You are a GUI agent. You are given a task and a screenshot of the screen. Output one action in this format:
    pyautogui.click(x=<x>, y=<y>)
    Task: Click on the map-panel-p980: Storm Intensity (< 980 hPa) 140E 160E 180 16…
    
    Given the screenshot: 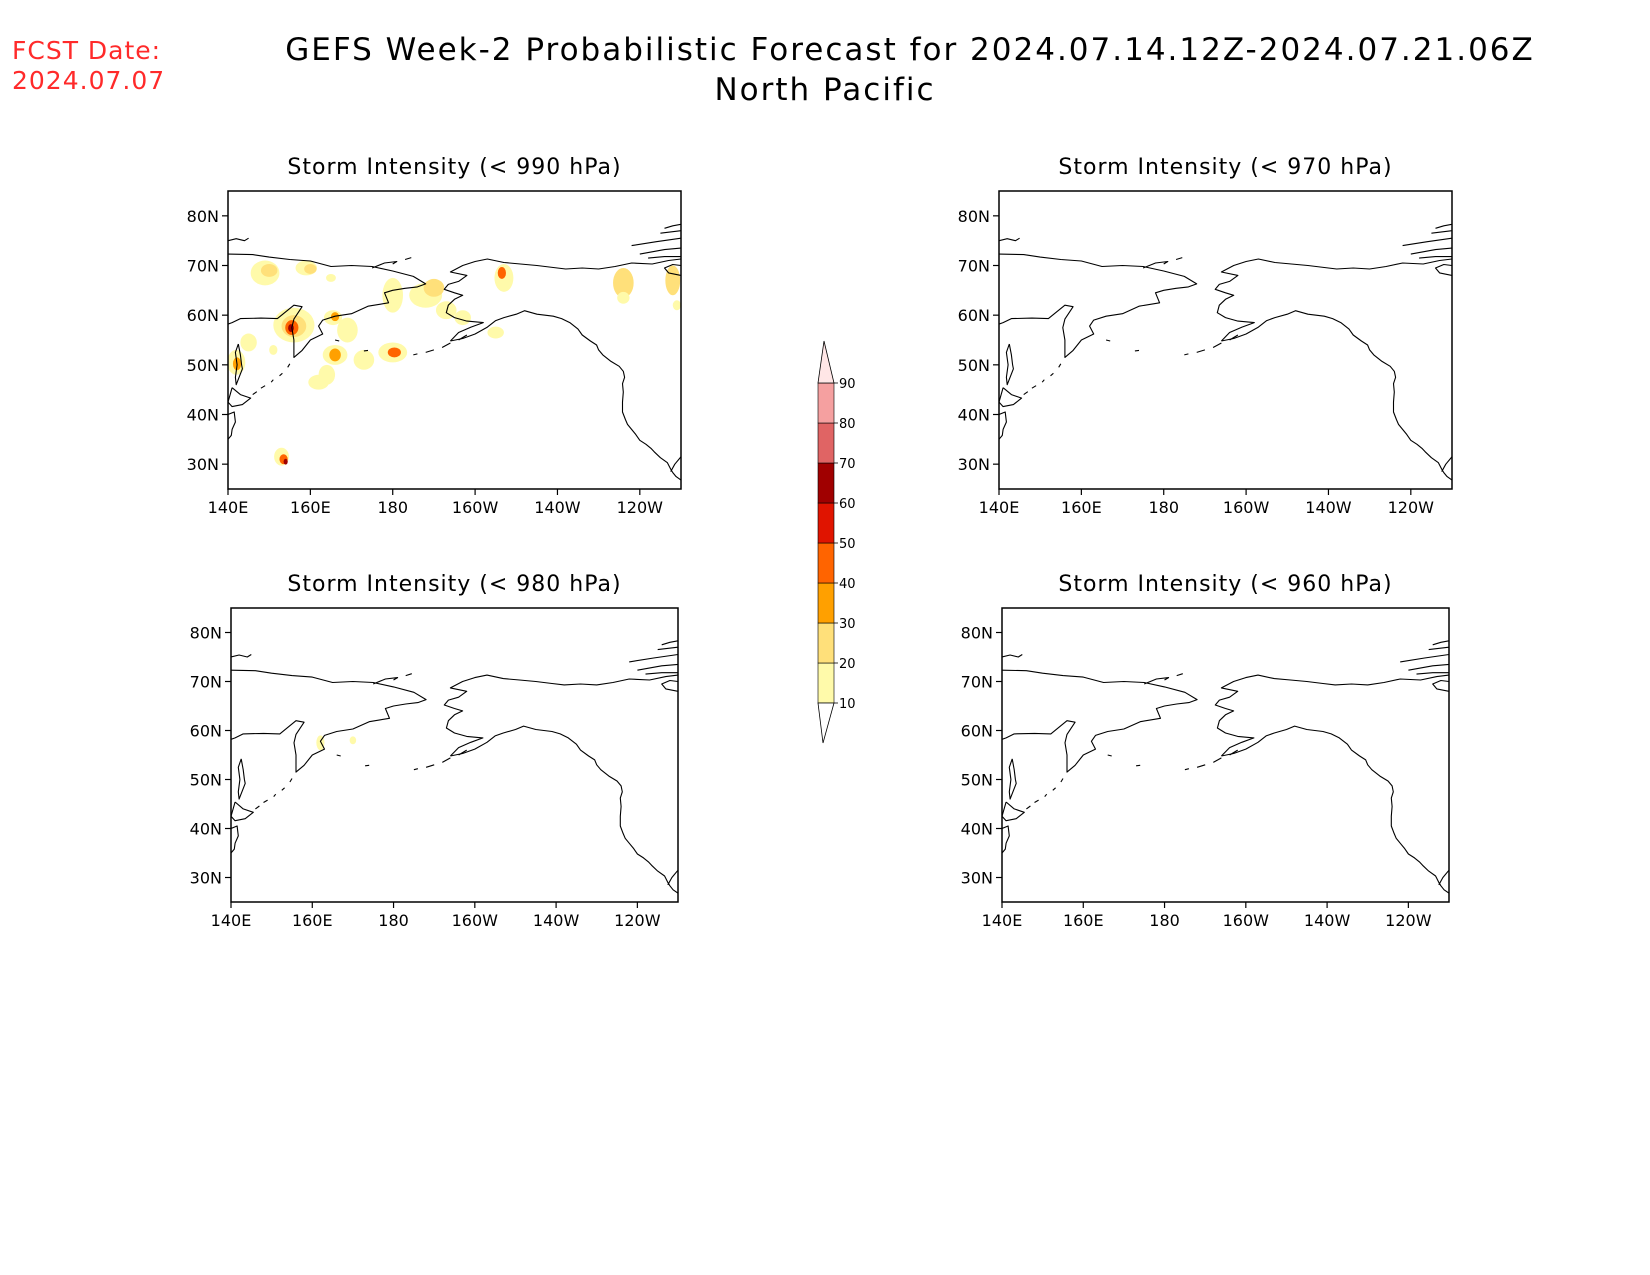 What is the action you would take?
    pyautogui.click(x=434, y=751)
    